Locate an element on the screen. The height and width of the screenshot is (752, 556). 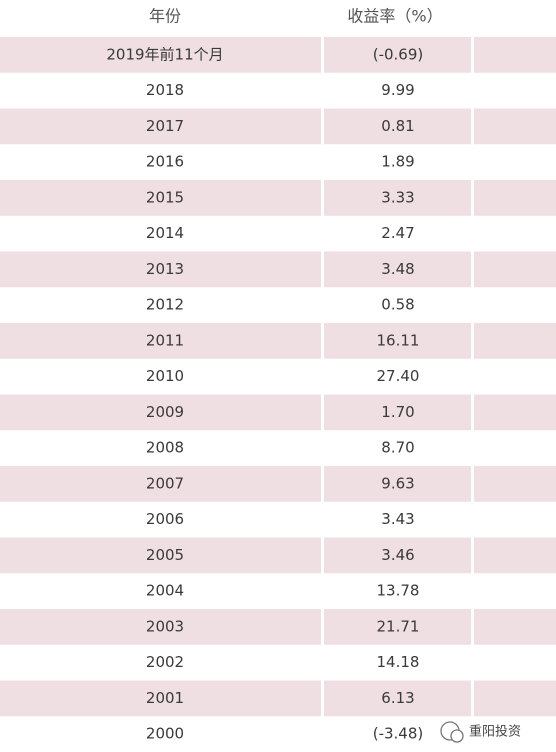
return-cell: 21.71 is located at coordinates (398, 626).